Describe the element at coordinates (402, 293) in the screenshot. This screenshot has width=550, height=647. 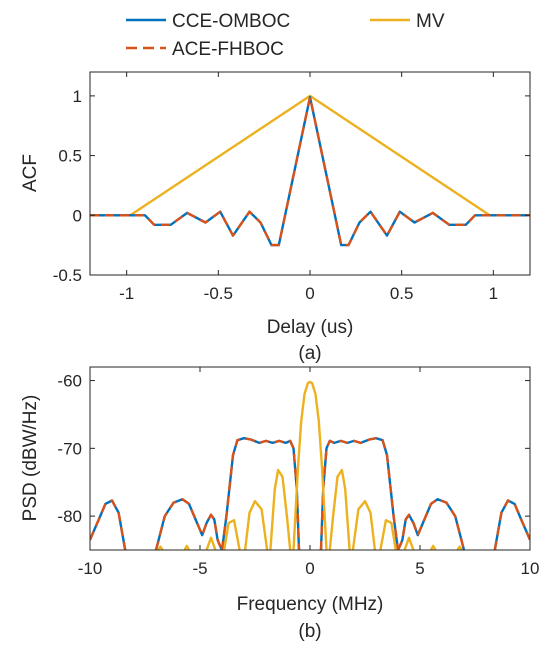
I see `chart-a-xtick-label: 0.5` at that location.